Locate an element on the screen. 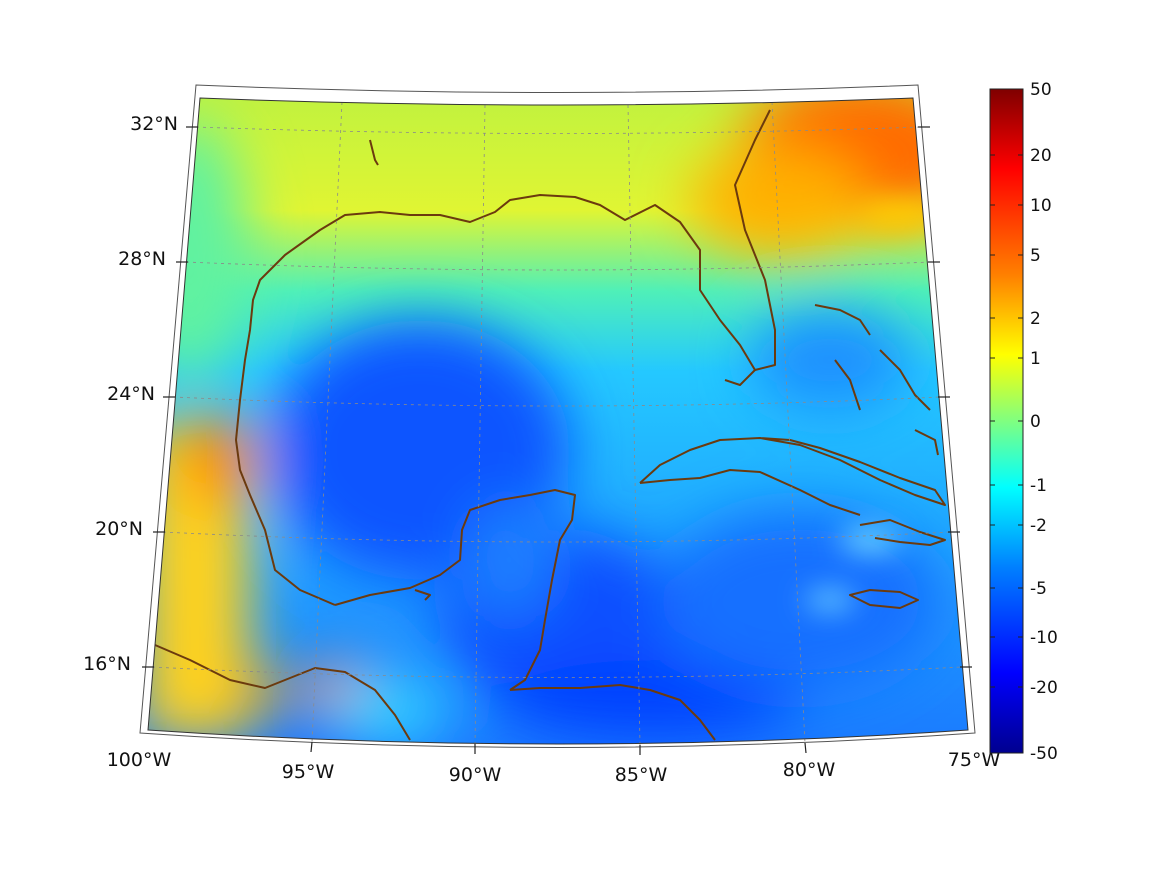  lon-label: 80°W is located at coordinates (809, 770).